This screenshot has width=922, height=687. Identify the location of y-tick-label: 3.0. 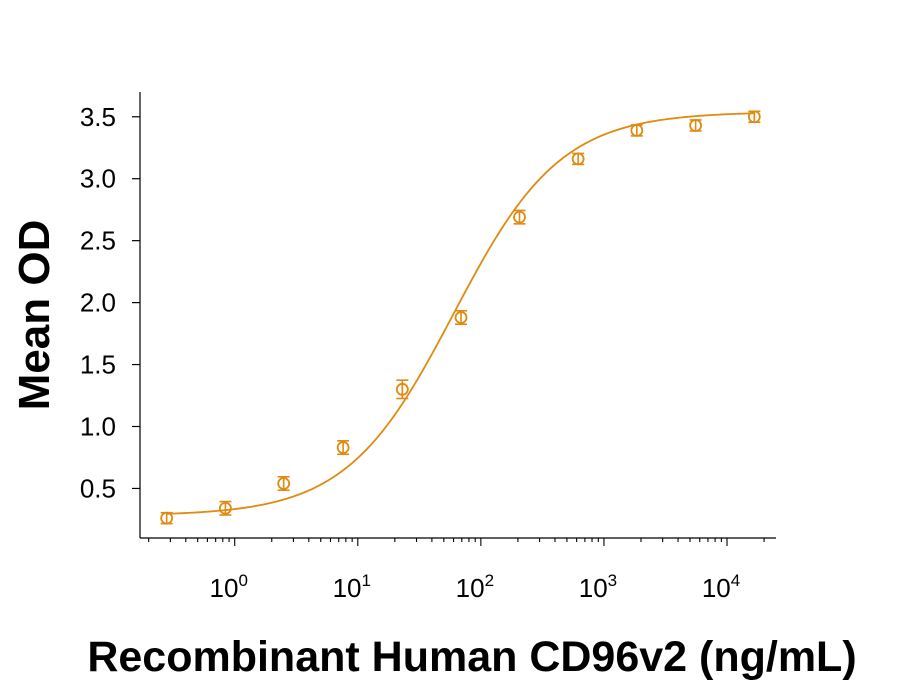
(98, 179).